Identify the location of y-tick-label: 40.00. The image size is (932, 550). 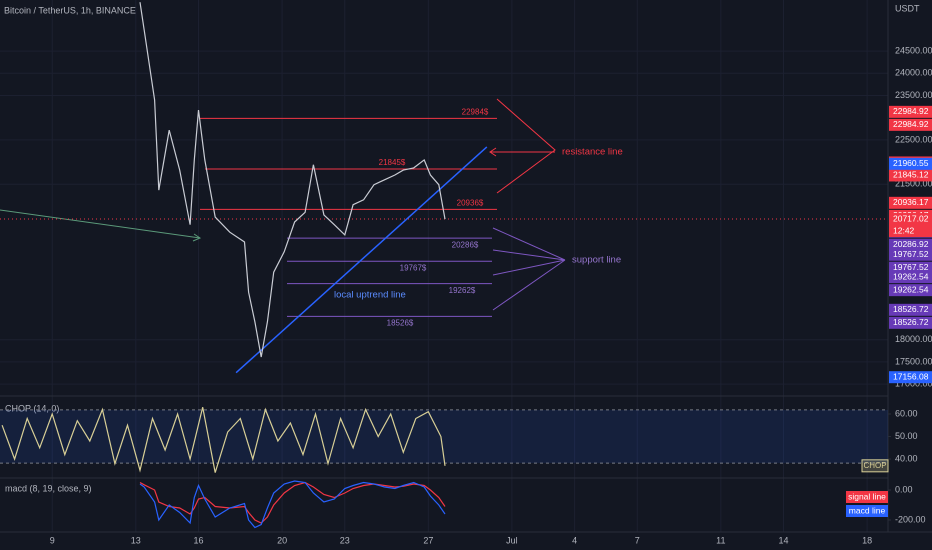
(906, 458).